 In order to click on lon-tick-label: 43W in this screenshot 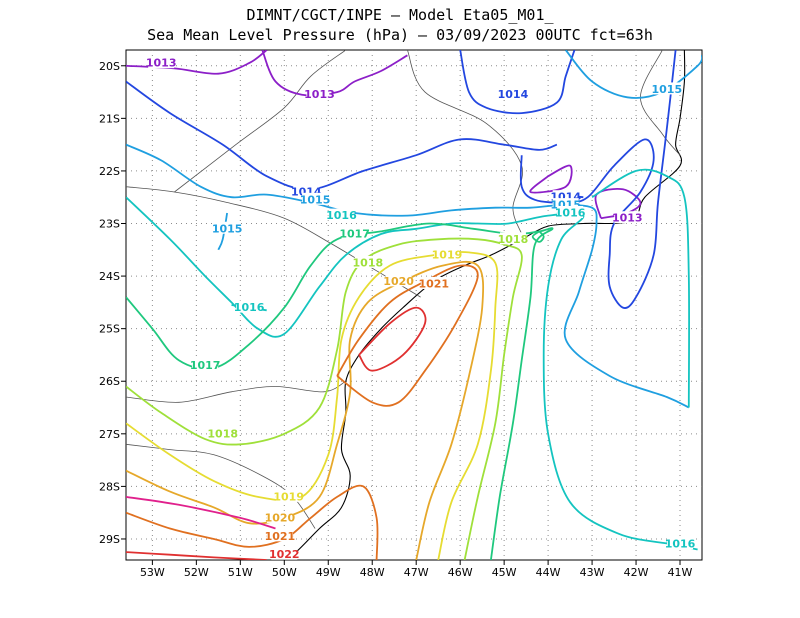, I will do `click(592, 572)`.